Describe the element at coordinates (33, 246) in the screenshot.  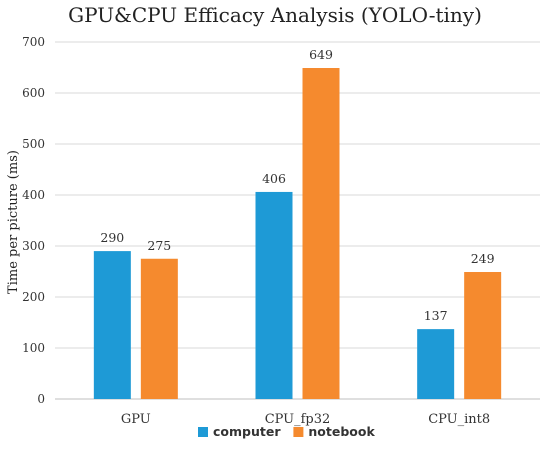
I see `y-tick-label: 300` at that location.